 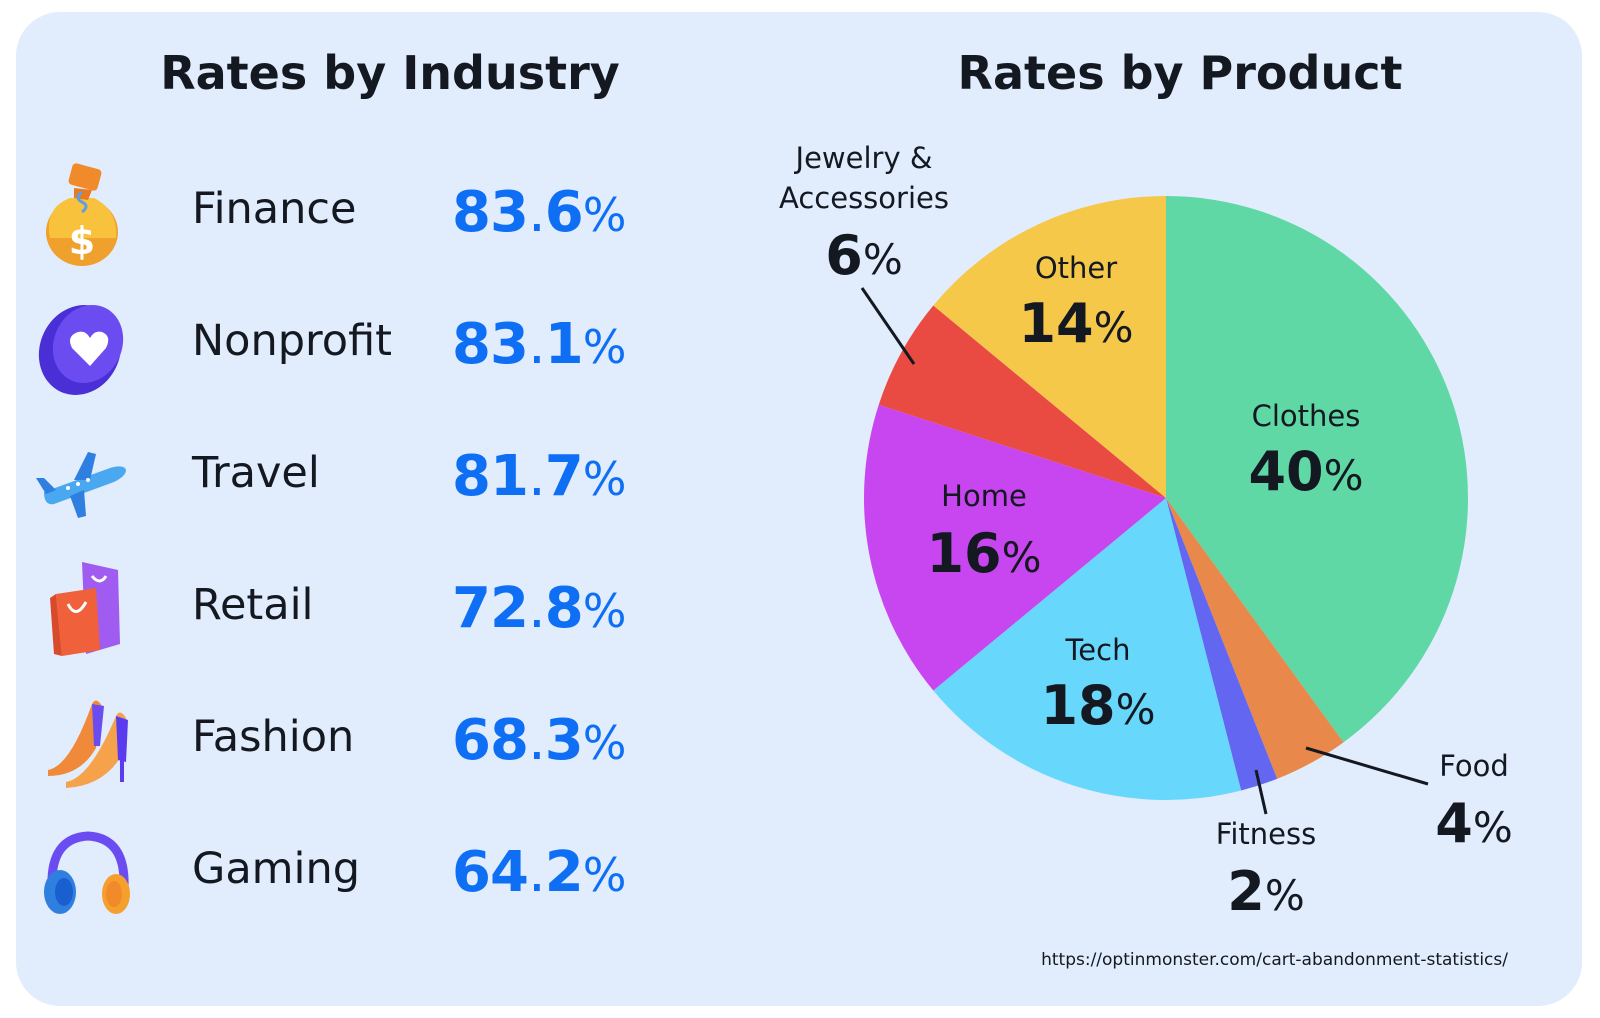 What do you see at coordinates (863, 158) in the screenshot?
I see `slice-label: Jewelry &` at bounding box center [863, 158].